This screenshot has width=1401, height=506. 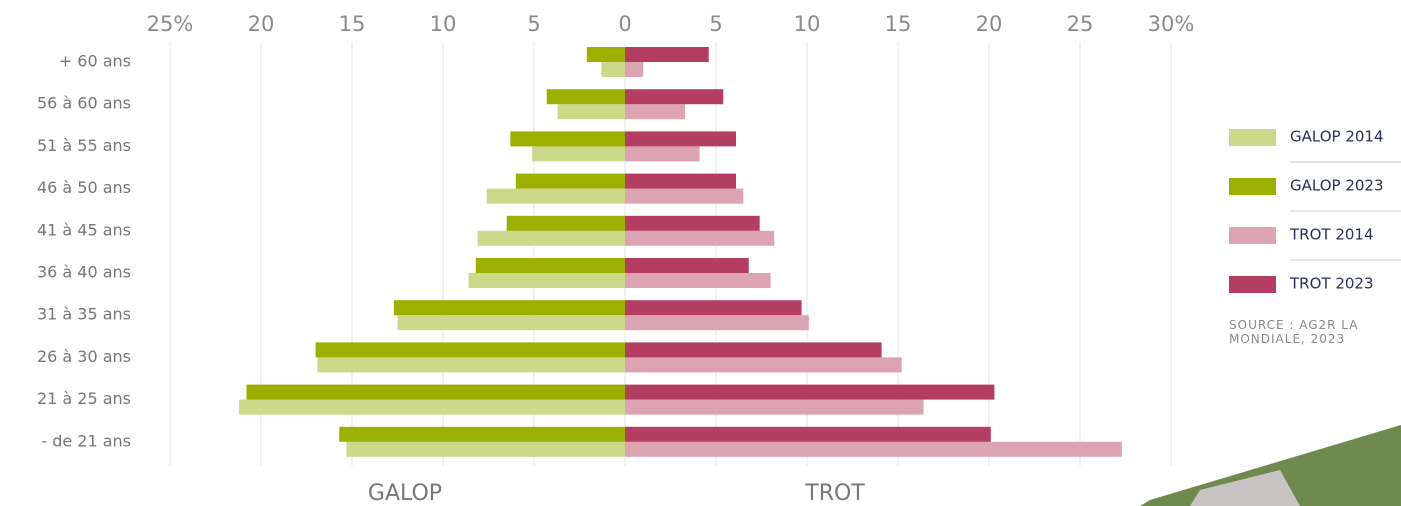 What do you see at coordinates (84, 229) in the screenshot?
I see `category-label: 41 à 45 ans` at bounding box center [84, 229].